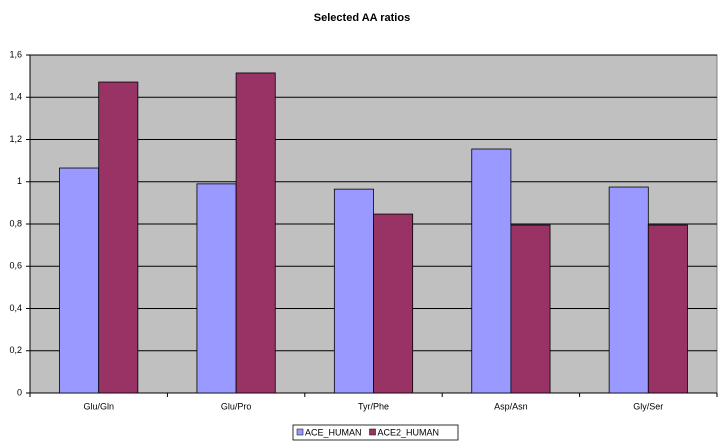 This screenshot has width=725, height=442. Describe the element at coordinates (15, 97) in the screenshot. I see `y-tick-label: 1,4` at that location.